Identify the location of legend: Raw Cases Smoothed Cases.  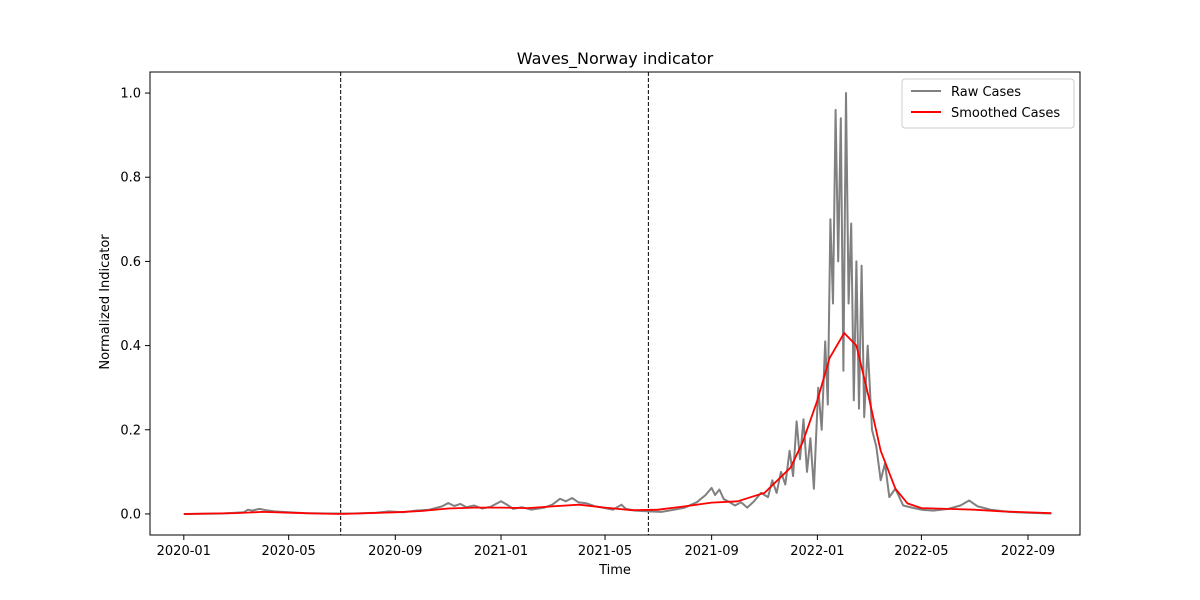
(988, 103).